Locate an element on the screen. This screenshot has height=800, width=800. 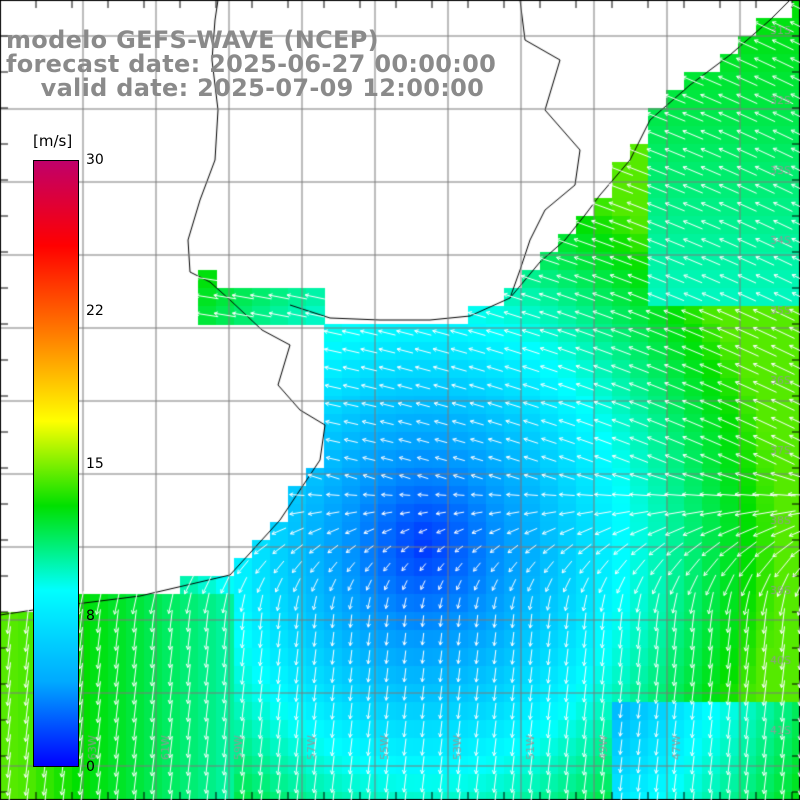
colorbar-tick-8: 8 is located at coordinates (90, 616).